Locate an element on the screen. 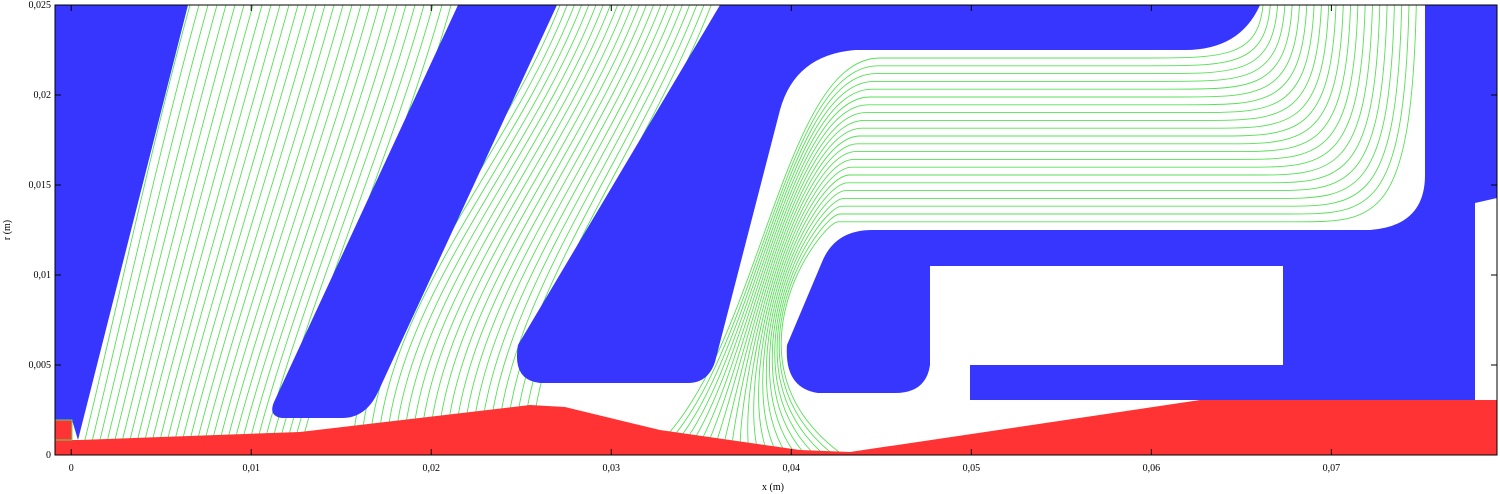  x-tick-label: 0 is located at coordinates (71, 468).